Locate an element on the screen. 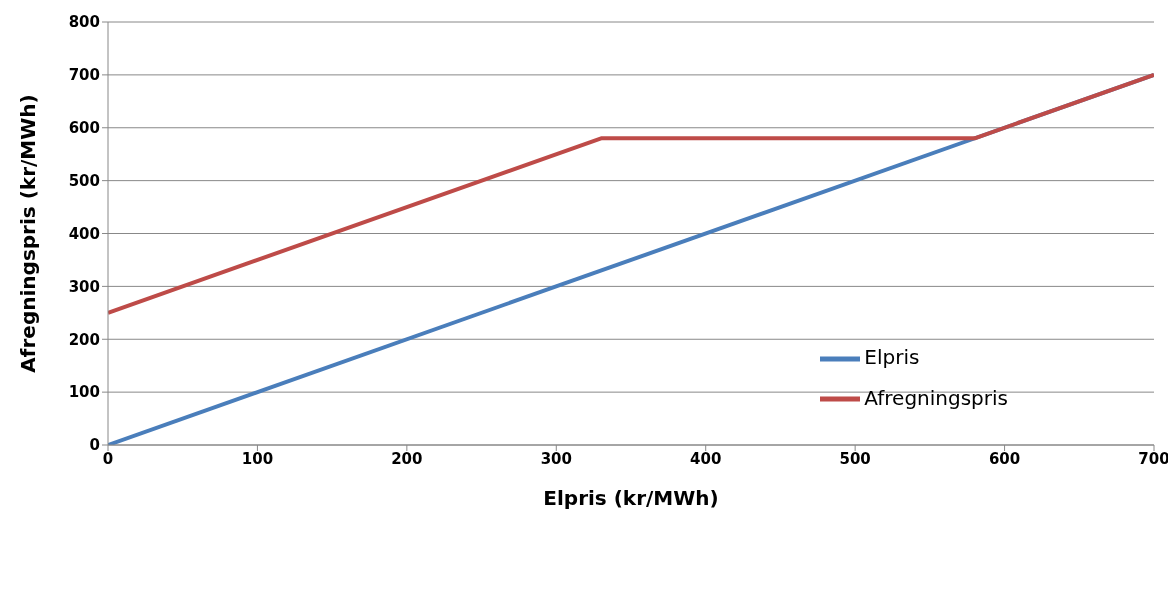 This screenshot has height=610, width=1173. y-tick-label: 800 is located at coordinates (84, 22).